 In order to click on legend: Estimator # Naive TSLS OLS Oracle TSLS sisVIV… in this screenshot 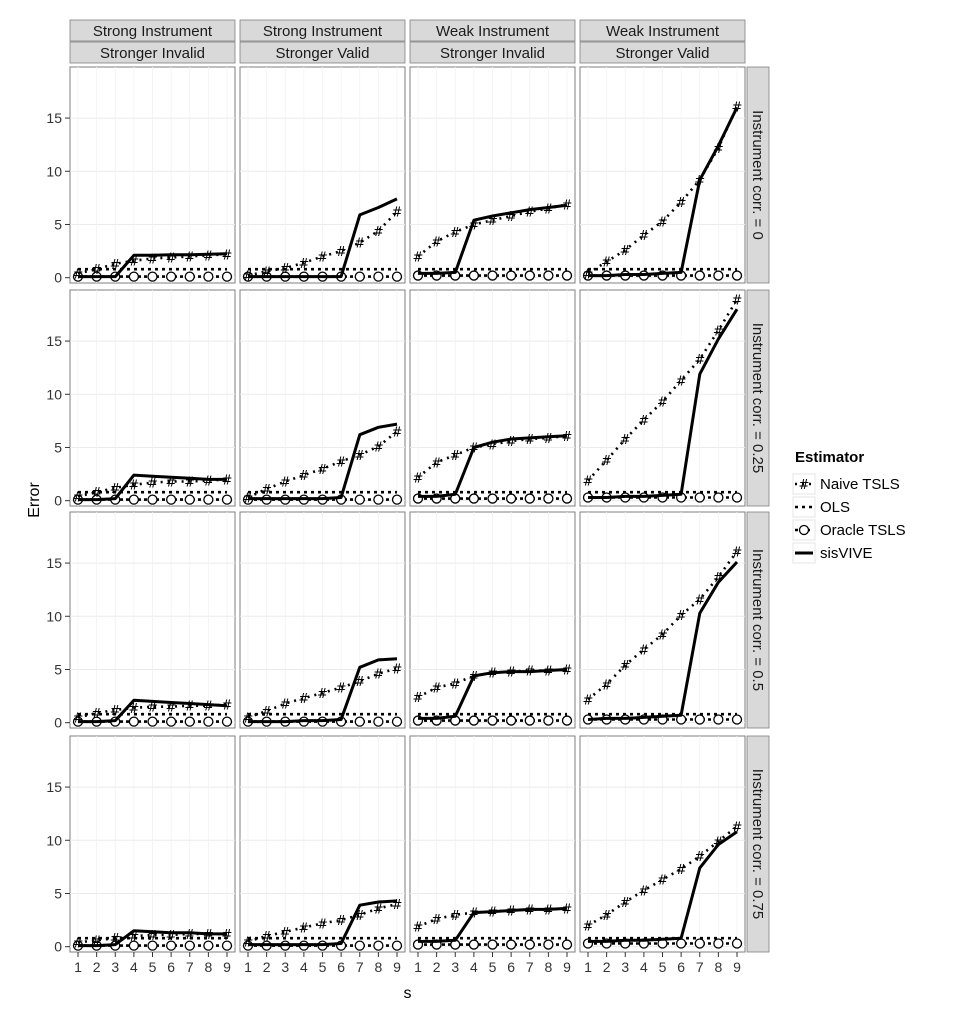, I will do `click(849, 506)`.